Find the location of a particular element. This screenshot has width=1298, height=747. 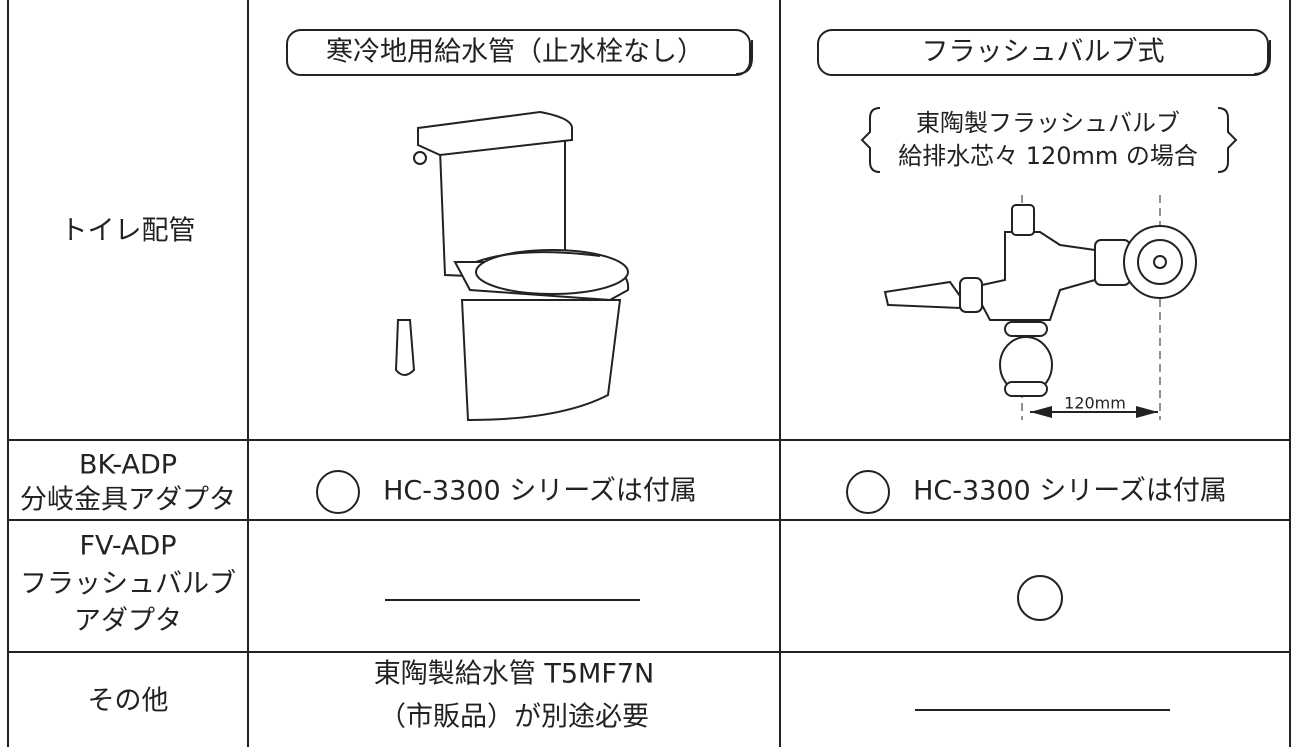

row-label: 分岐金具アダプタ is located at coordinates (128, 500).